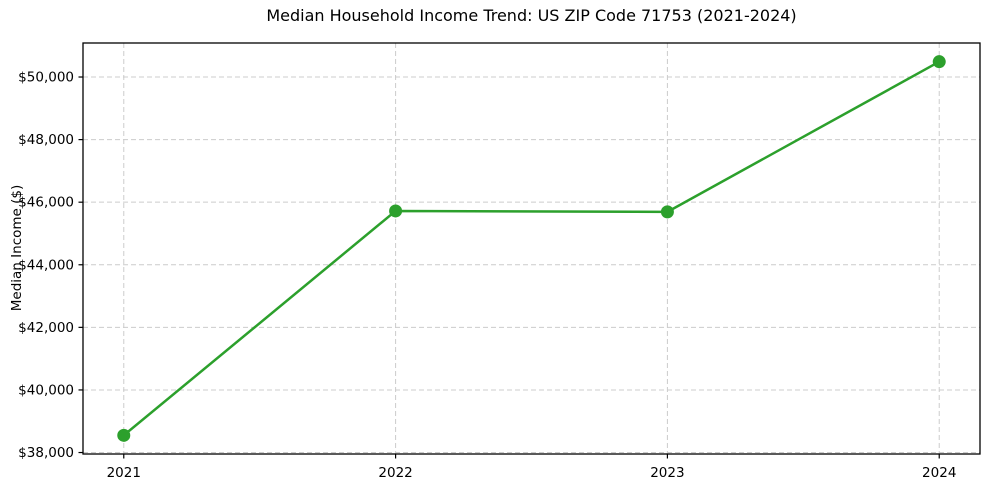 This screenshot has width=989, height=490. What do you see at coordinates (939, 473) in the screenshot?
I see `x-tick-label: 2024` at bounding box center [939, 473].